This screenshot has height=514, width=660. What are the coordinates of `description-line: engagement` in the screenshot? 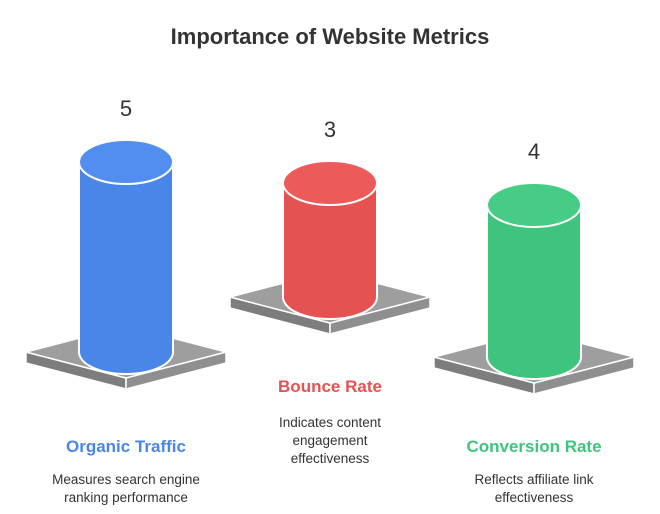 It's located at (329, 440).